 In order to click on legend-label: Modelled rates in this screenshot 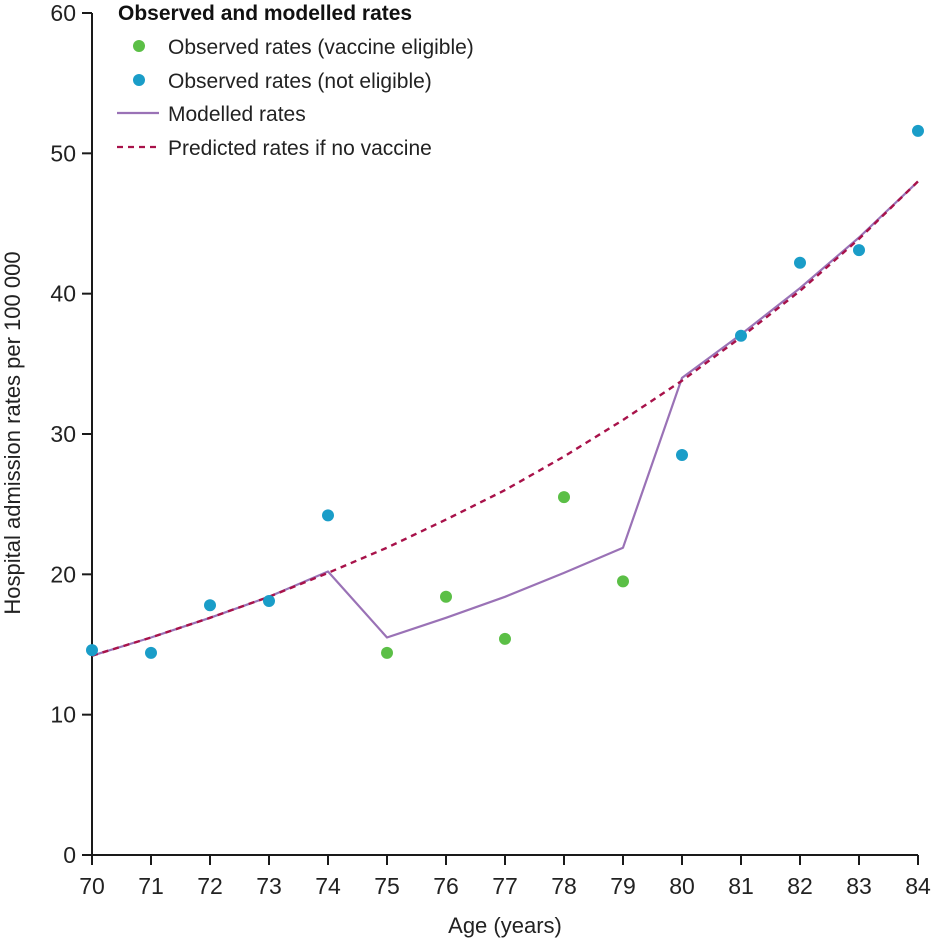, I will do `click(237, 114)`.